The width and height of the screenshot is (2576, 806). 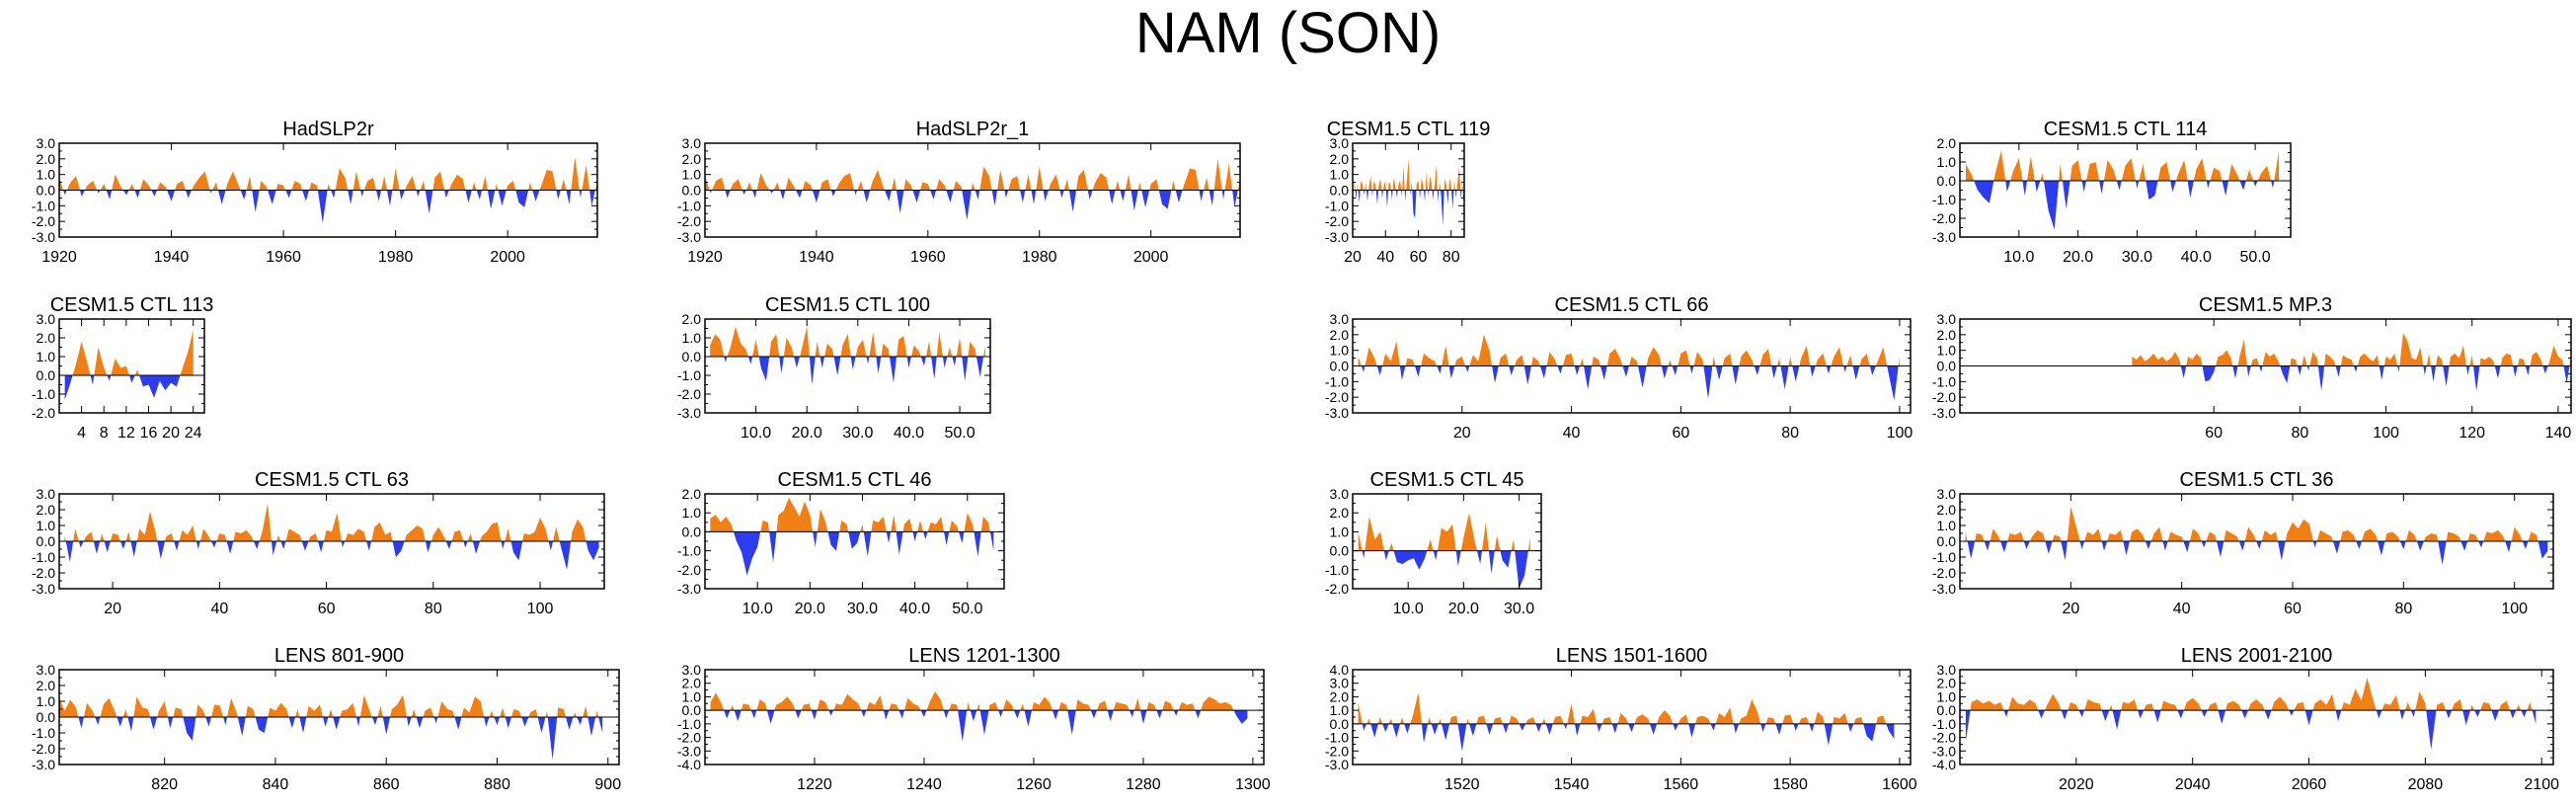 I want to click on x-tick-label: 20, so click(x=1462, y=433).